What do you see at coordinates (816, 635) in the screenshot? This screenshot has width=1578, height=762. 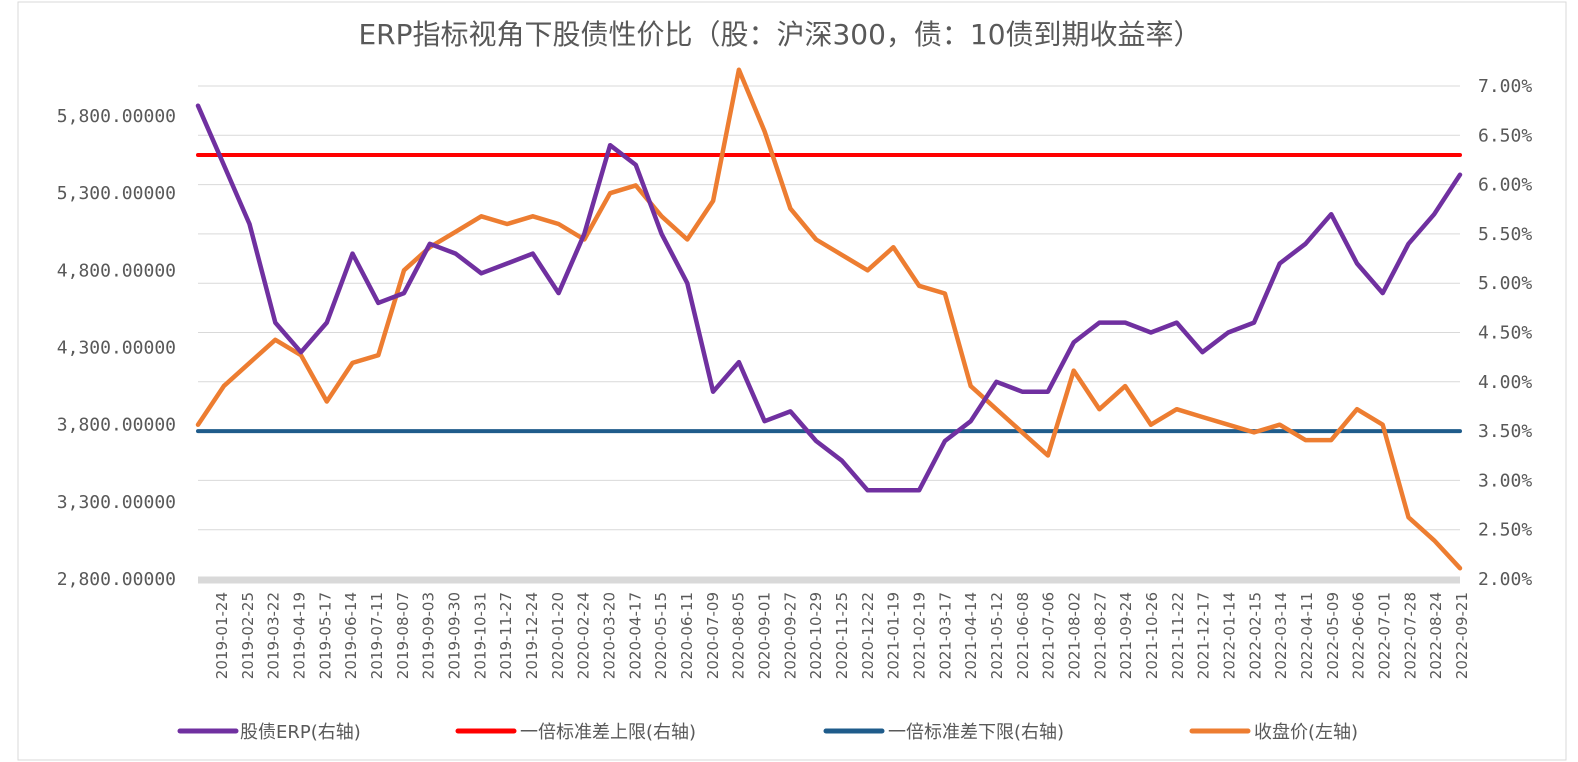 I see `x-tick-label: 2020-10-29` at bounding box center [816, 635].